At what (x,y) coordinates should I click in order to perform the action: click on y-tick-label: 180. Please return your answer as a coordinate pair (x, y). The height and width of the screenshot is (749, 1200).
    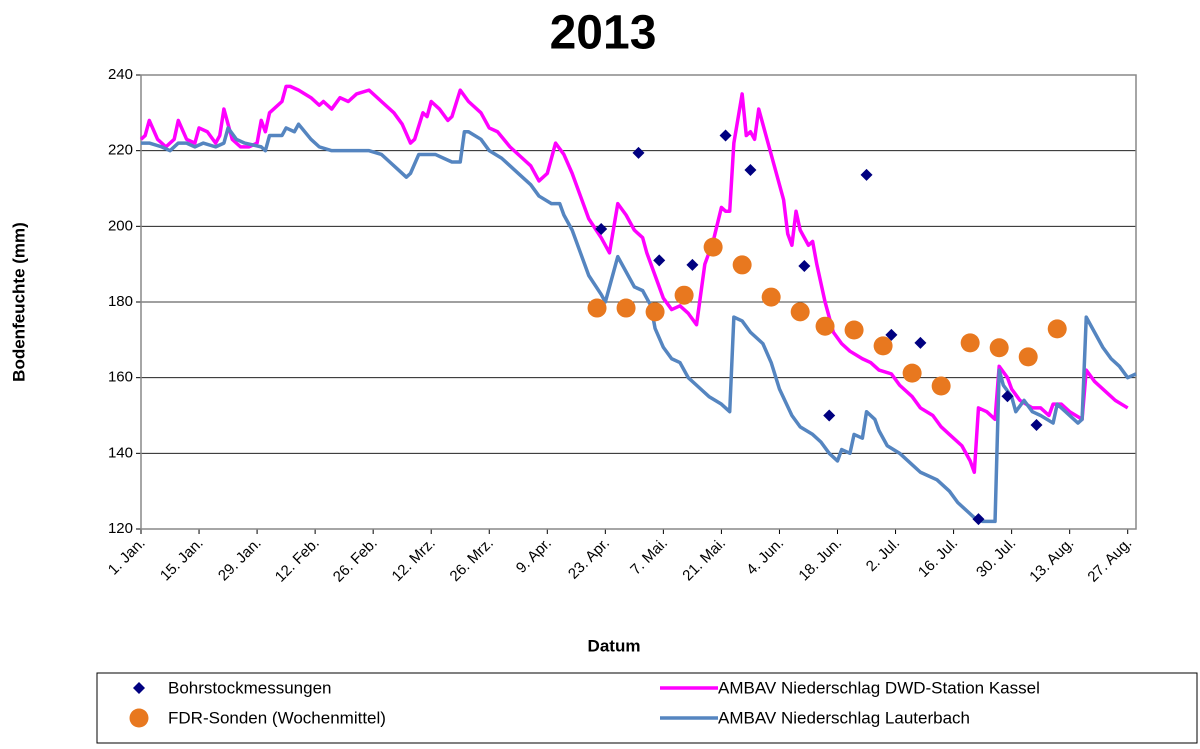
    Looking at the image, I should click on (120, 301).